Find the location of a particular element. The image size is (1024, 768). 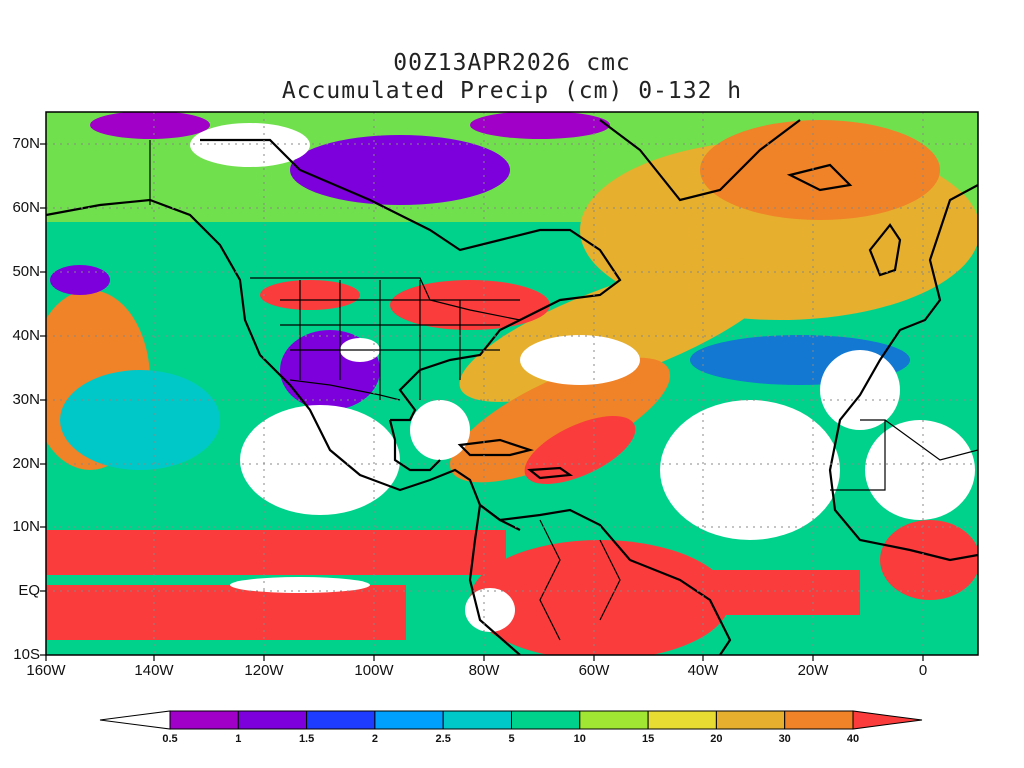

colorbar-level-label: 0.5 is located at coordinates (170, 739).